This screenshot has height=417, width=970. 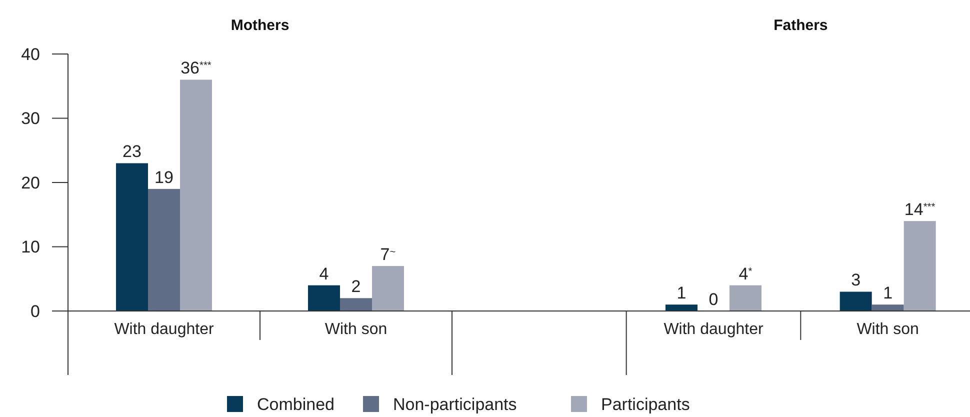 I want to click on legend-label: Participants, so click(x=645, y=404).